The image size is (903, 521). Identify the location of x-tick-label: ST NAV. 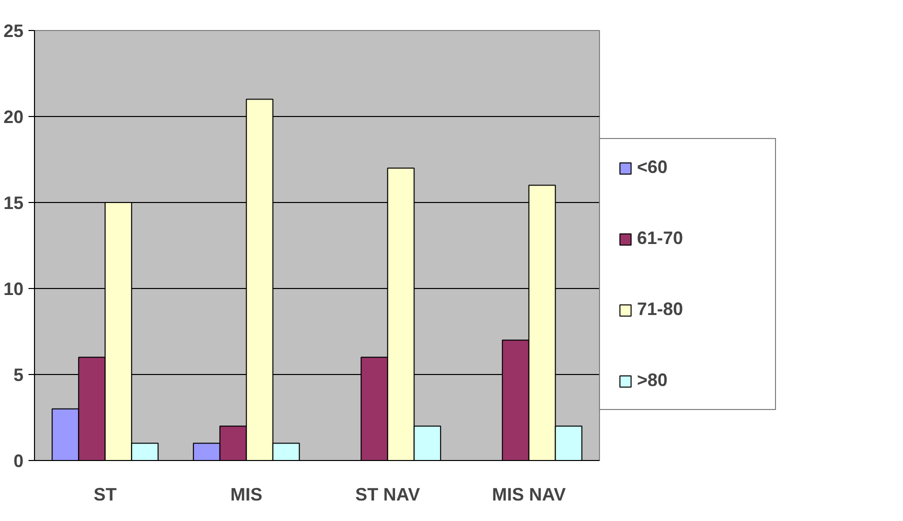
(387, 494).